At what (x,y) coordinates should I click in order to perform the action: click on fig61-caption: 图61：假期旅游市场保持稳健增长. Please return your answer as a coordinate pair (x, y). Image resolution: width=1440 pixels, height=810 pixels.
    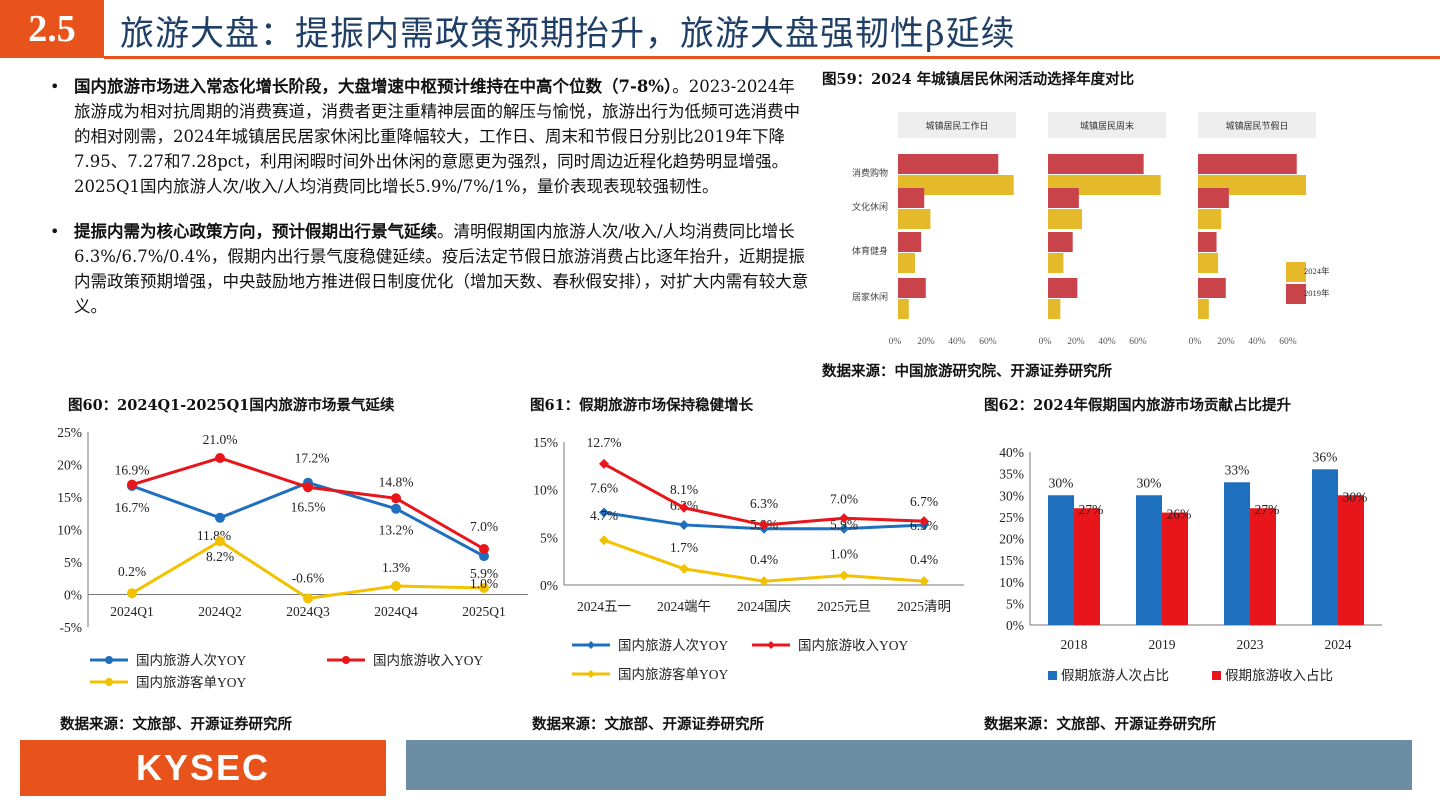
    Looking at the image, I should click on (642, 405).